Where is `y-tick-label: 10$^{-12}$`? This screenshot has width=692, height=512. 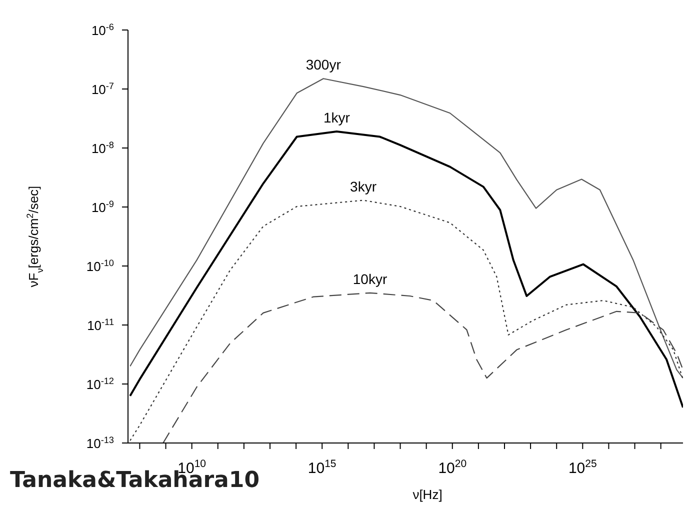 y-tick-label: 10$^{-12}$ is located at coordinates (100, 384).